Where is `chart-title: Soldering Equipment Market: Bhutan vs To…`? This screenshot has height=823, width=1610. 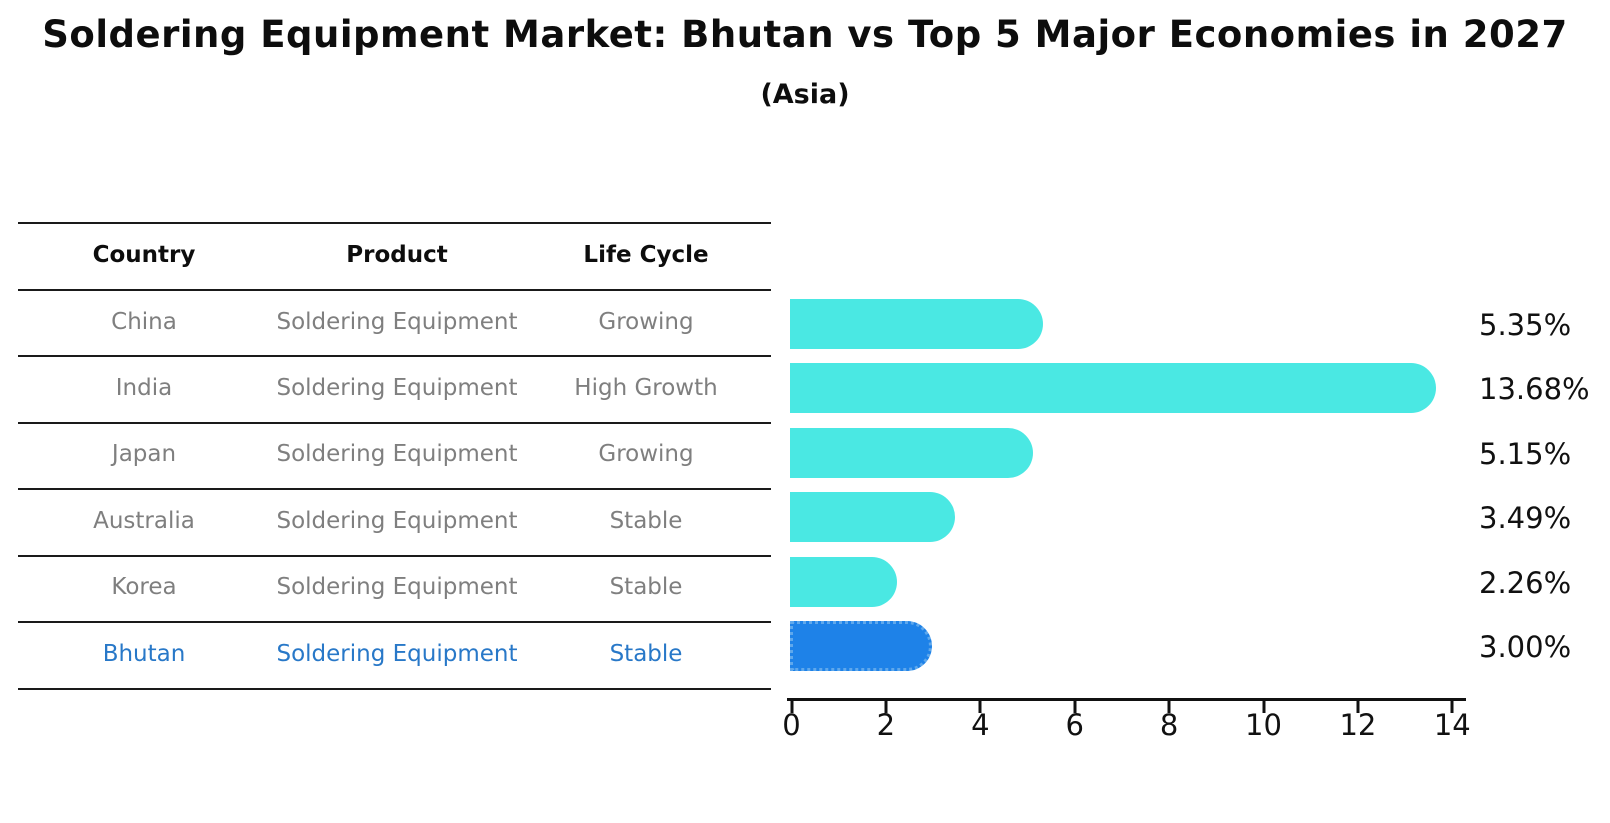 chart-title: Soldering Equipment Market: Bhutan vs To… is located at coordinates (805, 34).